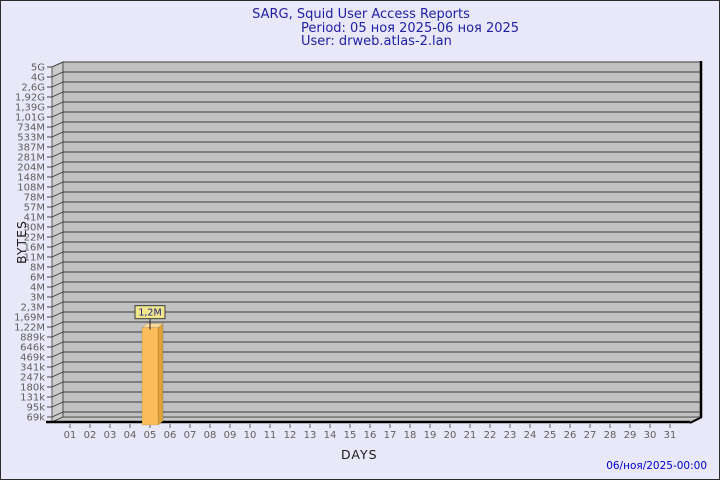 Image resolution: width=720 pixels, height=480 pixels. I want to click on y-tick-label: 108M, so click(31, 188).